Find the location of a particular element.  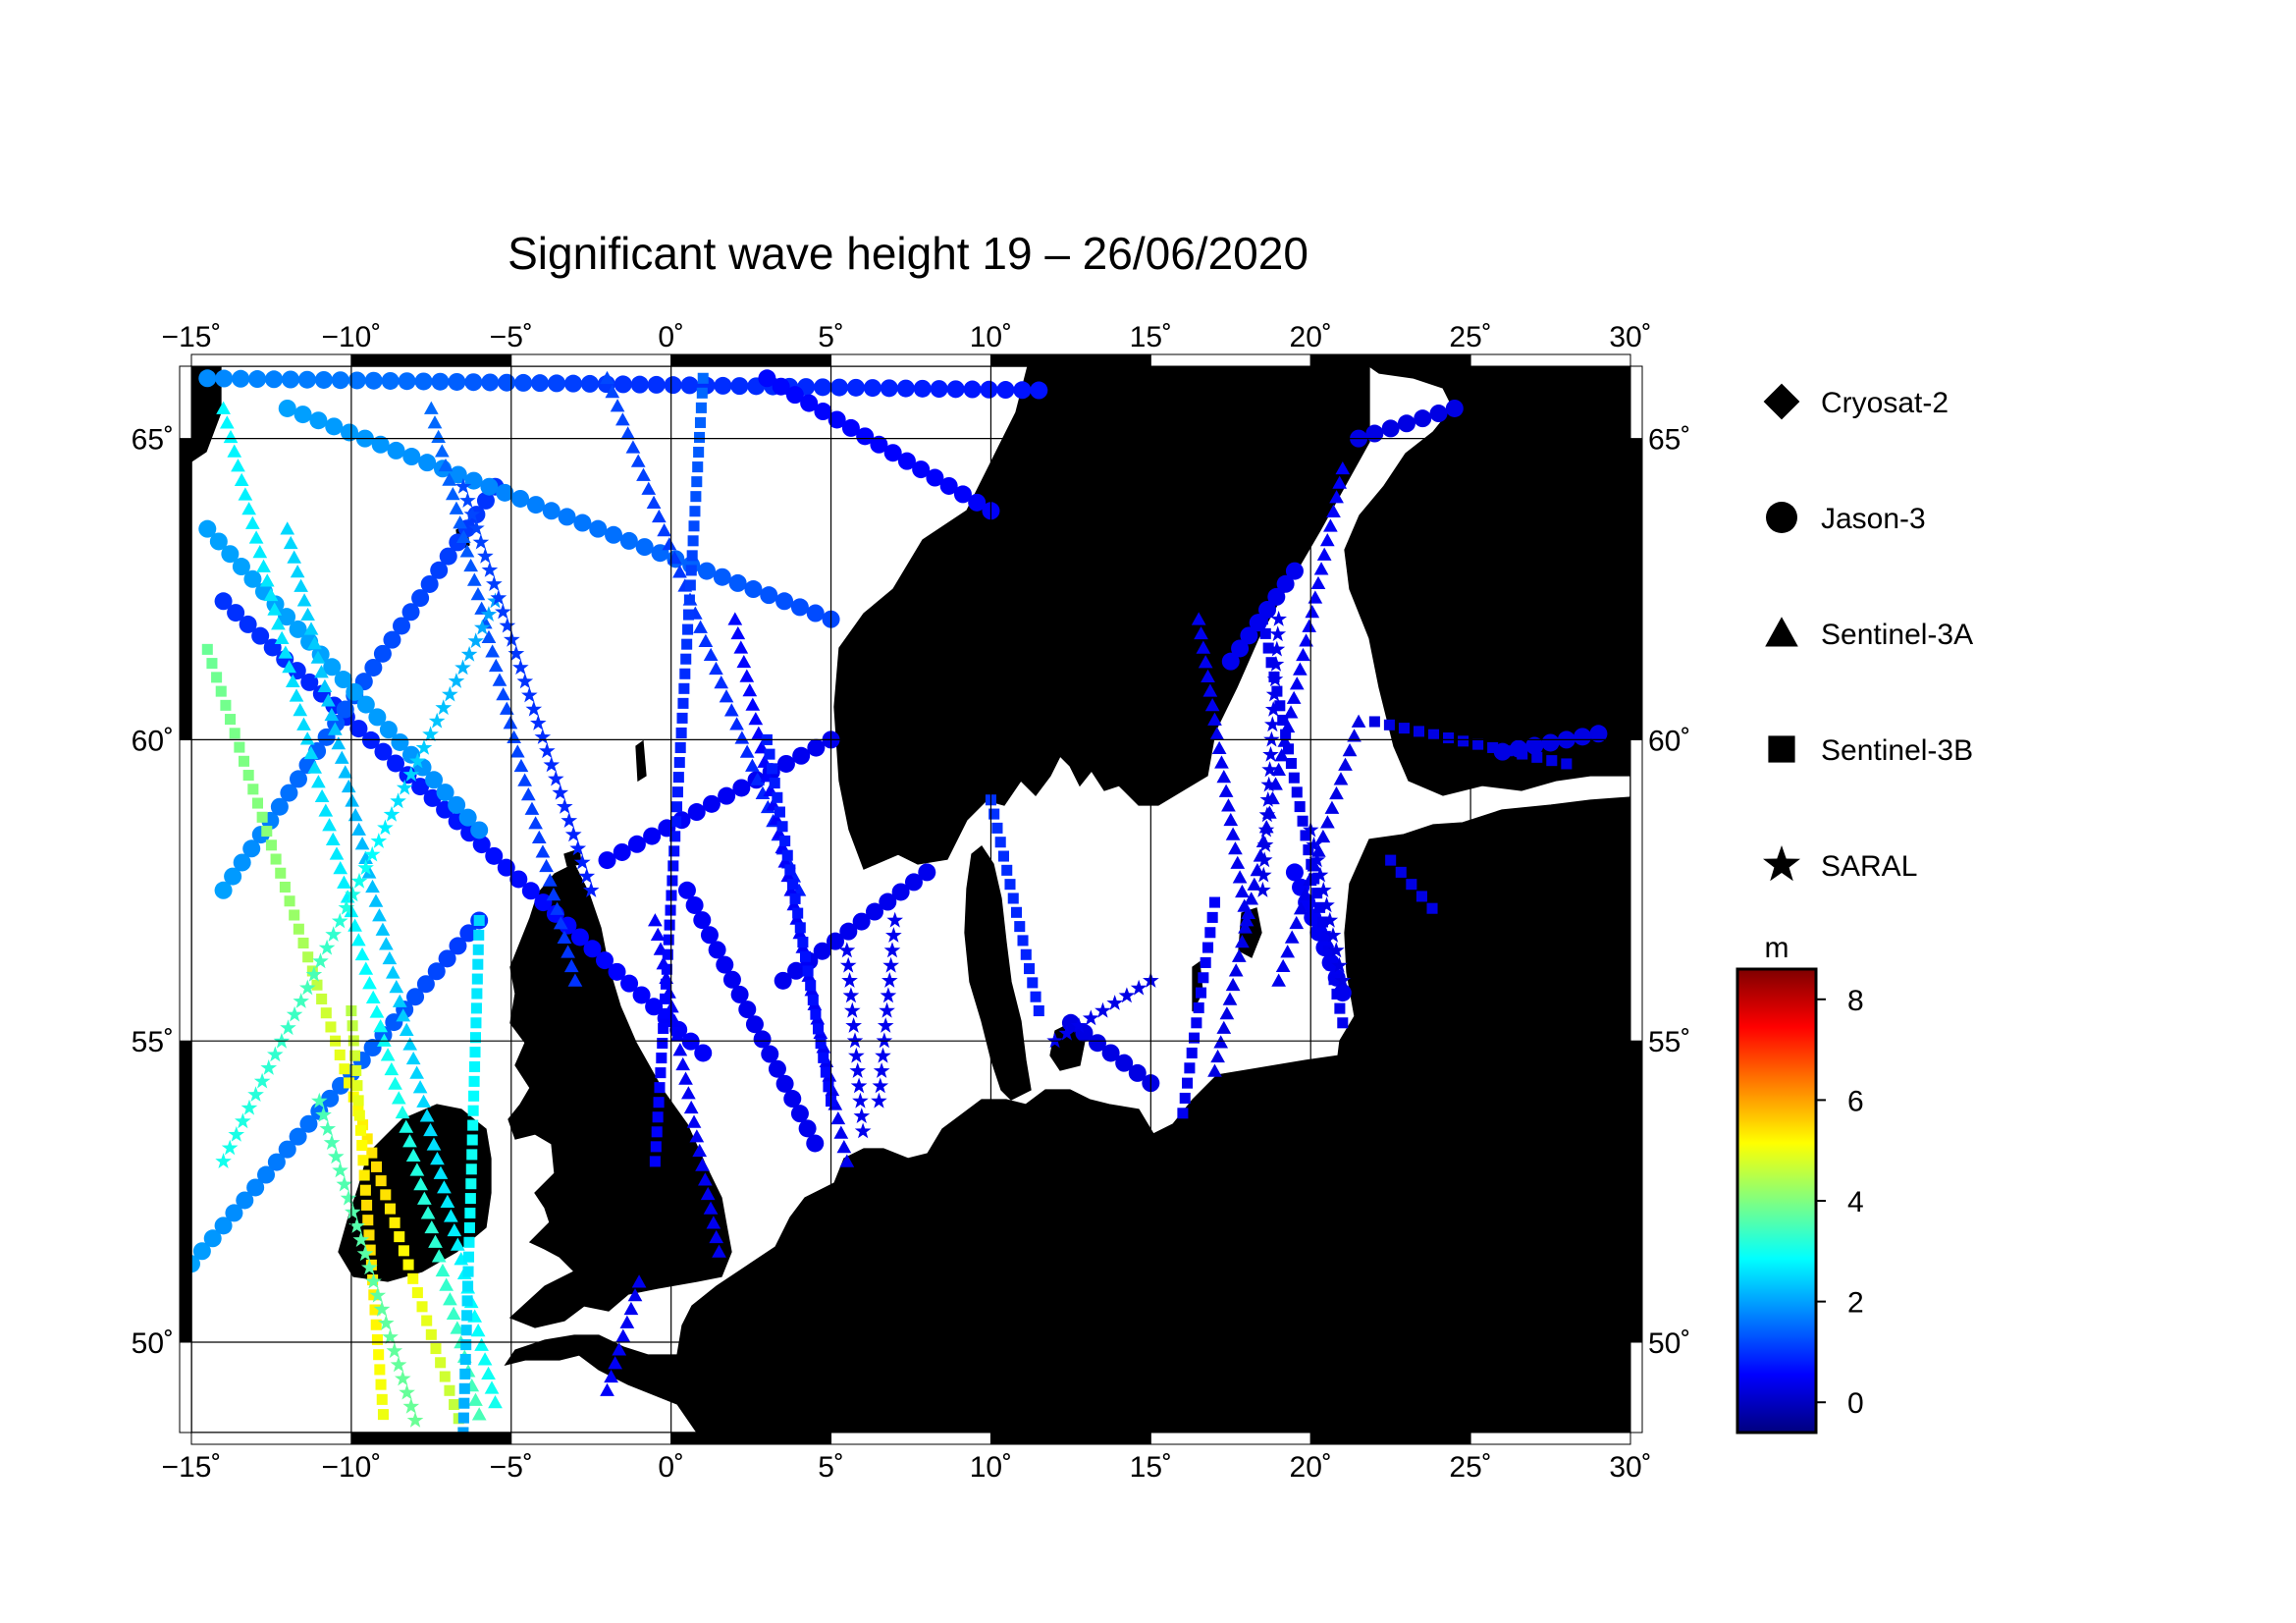

bottom-longitude-label: 15˚ is located at coordinates (1151, 1467).